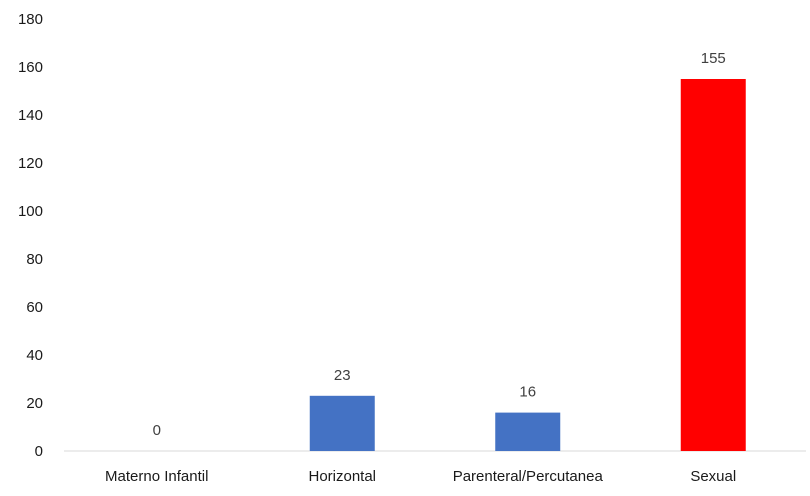 Image resolution: width=810 pixels, height=496 pixels. I want to click on y-tick-label: 40, so click(34, 355).